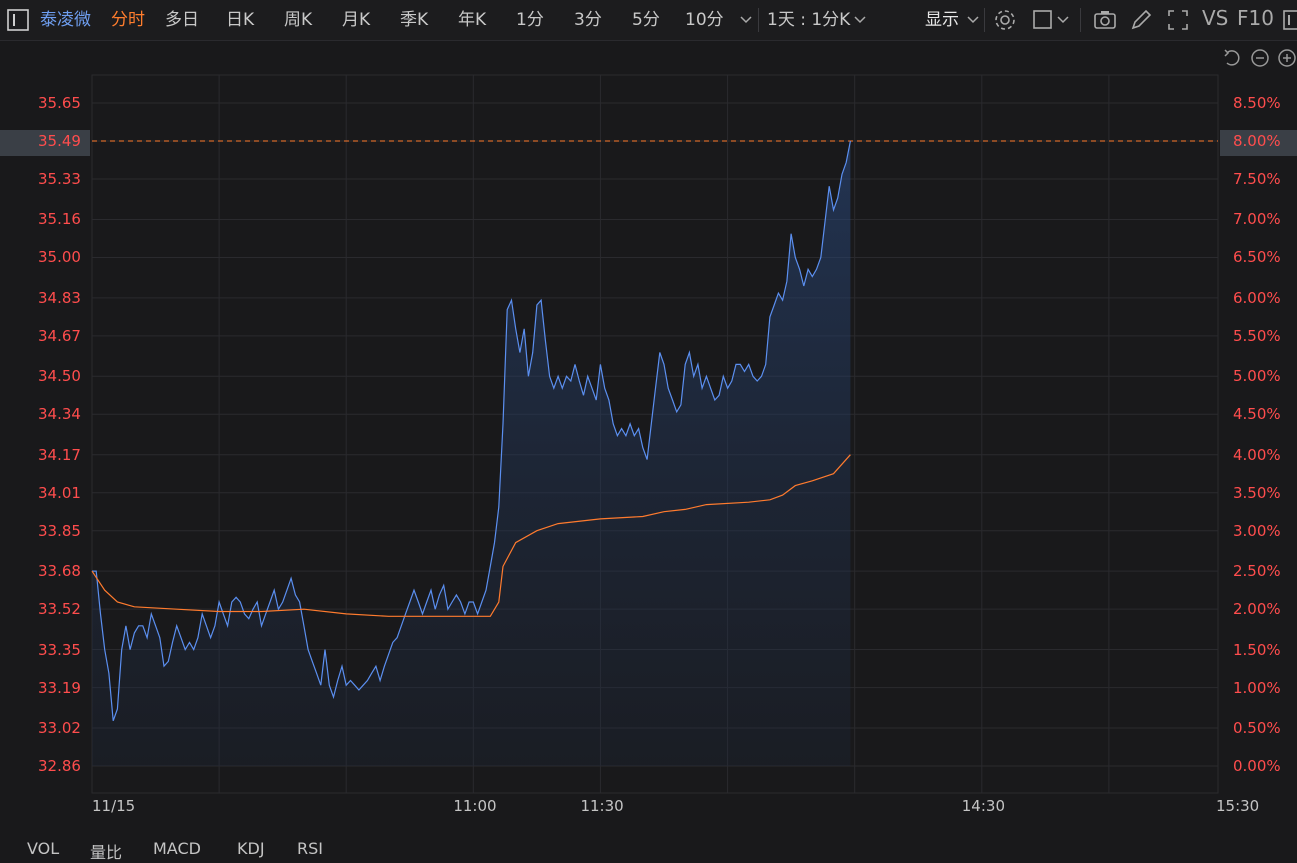 This screenshot has width=1297, height=863. What do you see at coordinates (530, 20) in the screenshot?
I see `tab-period-1min: 1分` at bounding box center [530, 20].